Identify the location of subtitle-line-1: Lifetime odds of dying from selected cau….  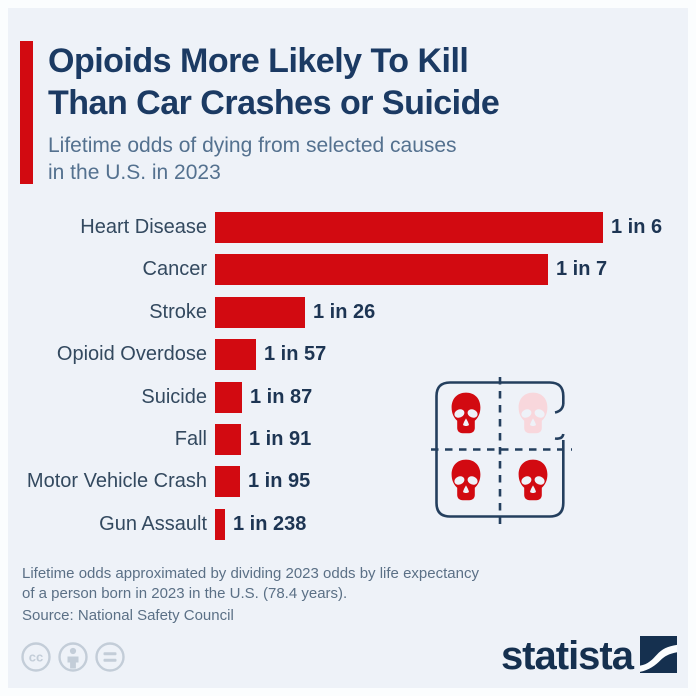
(252, 145).